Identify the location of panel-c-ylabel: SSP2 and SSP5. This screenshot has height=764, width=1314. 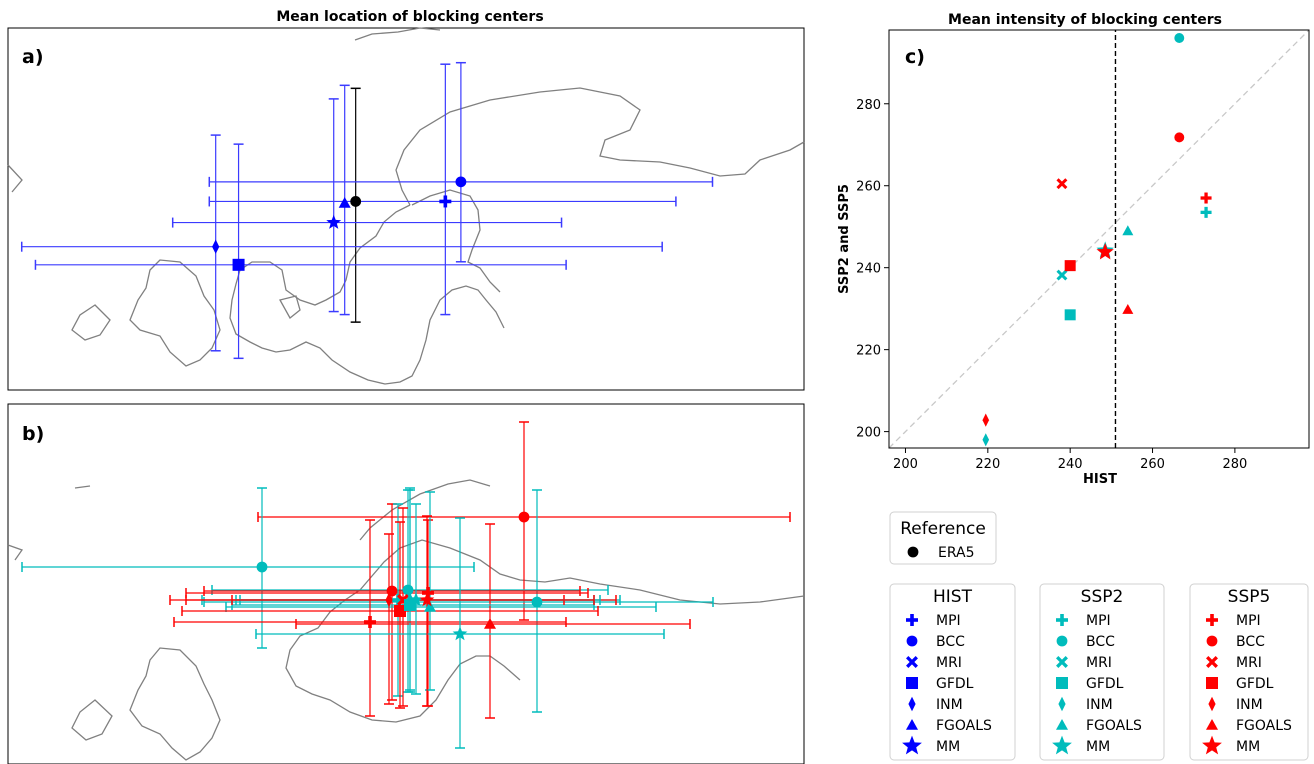
(844, 239).